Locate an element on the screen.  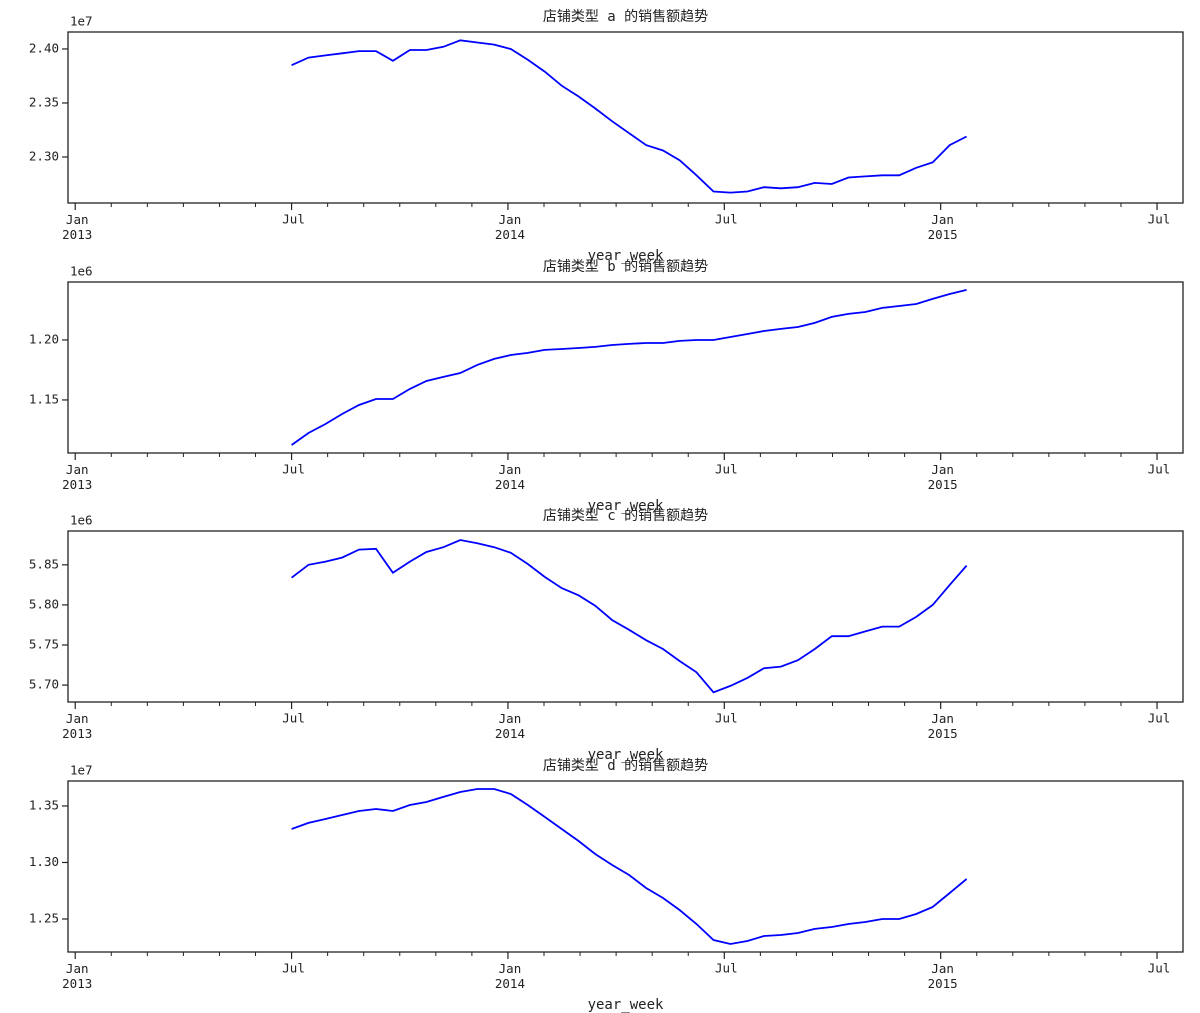
y-tick-label: 5.70 is located at coordinates (44, 684).